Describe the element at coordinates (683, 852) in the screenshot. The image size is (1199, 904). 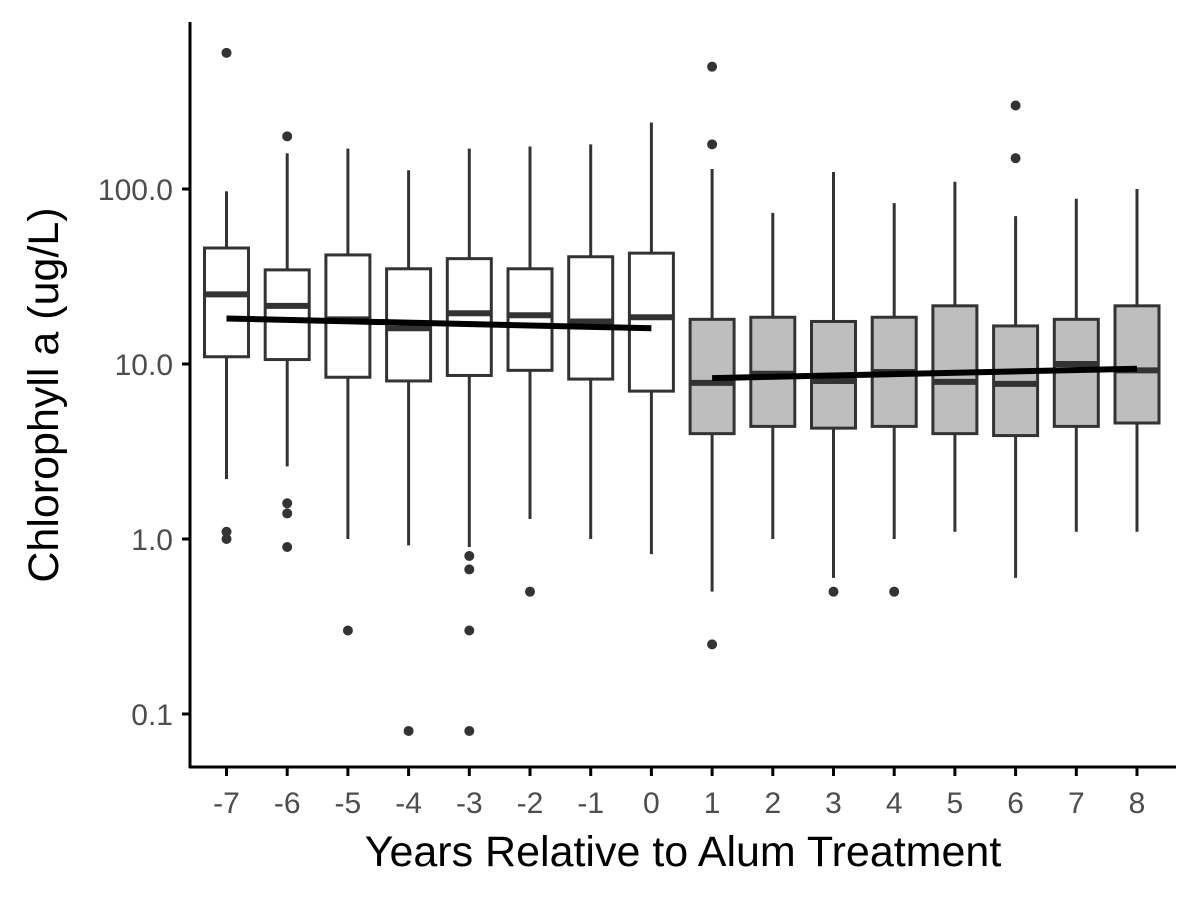
I see `x-axis-title: Years Relative to Alum Treatment` at that location.